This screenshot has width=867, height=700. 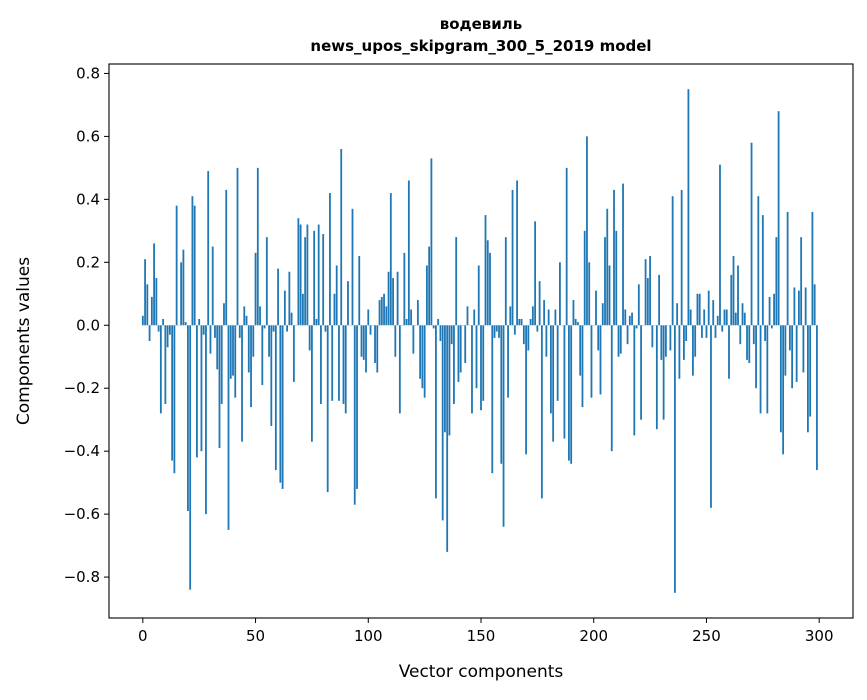 I want to click on x-tick-label: 50, so click(x=255, y=636).